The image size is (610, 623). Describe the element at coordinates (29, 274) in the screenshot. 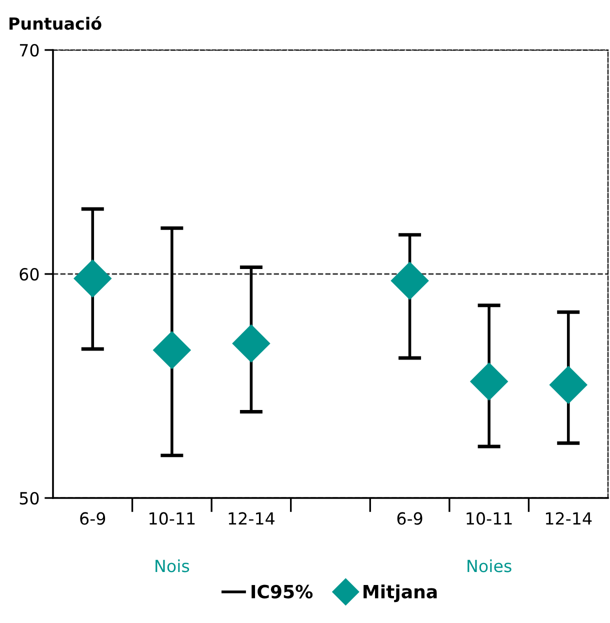

I see `y-tick-label: 60` at that location.